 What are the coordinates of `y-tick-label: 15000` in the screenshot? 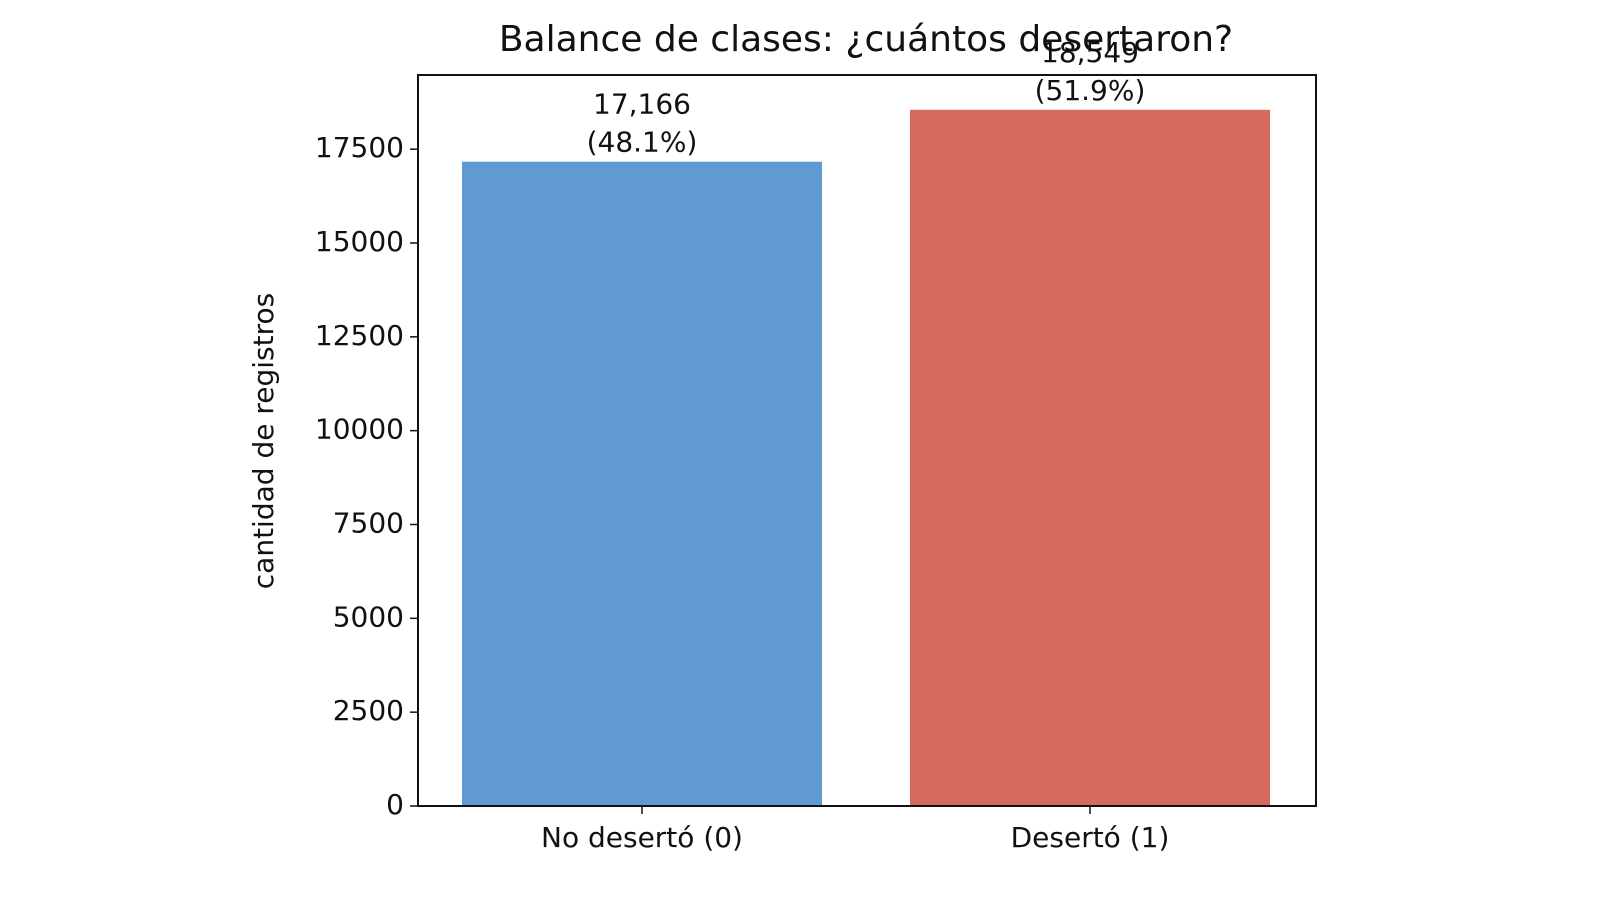 It's located at (359, 241).